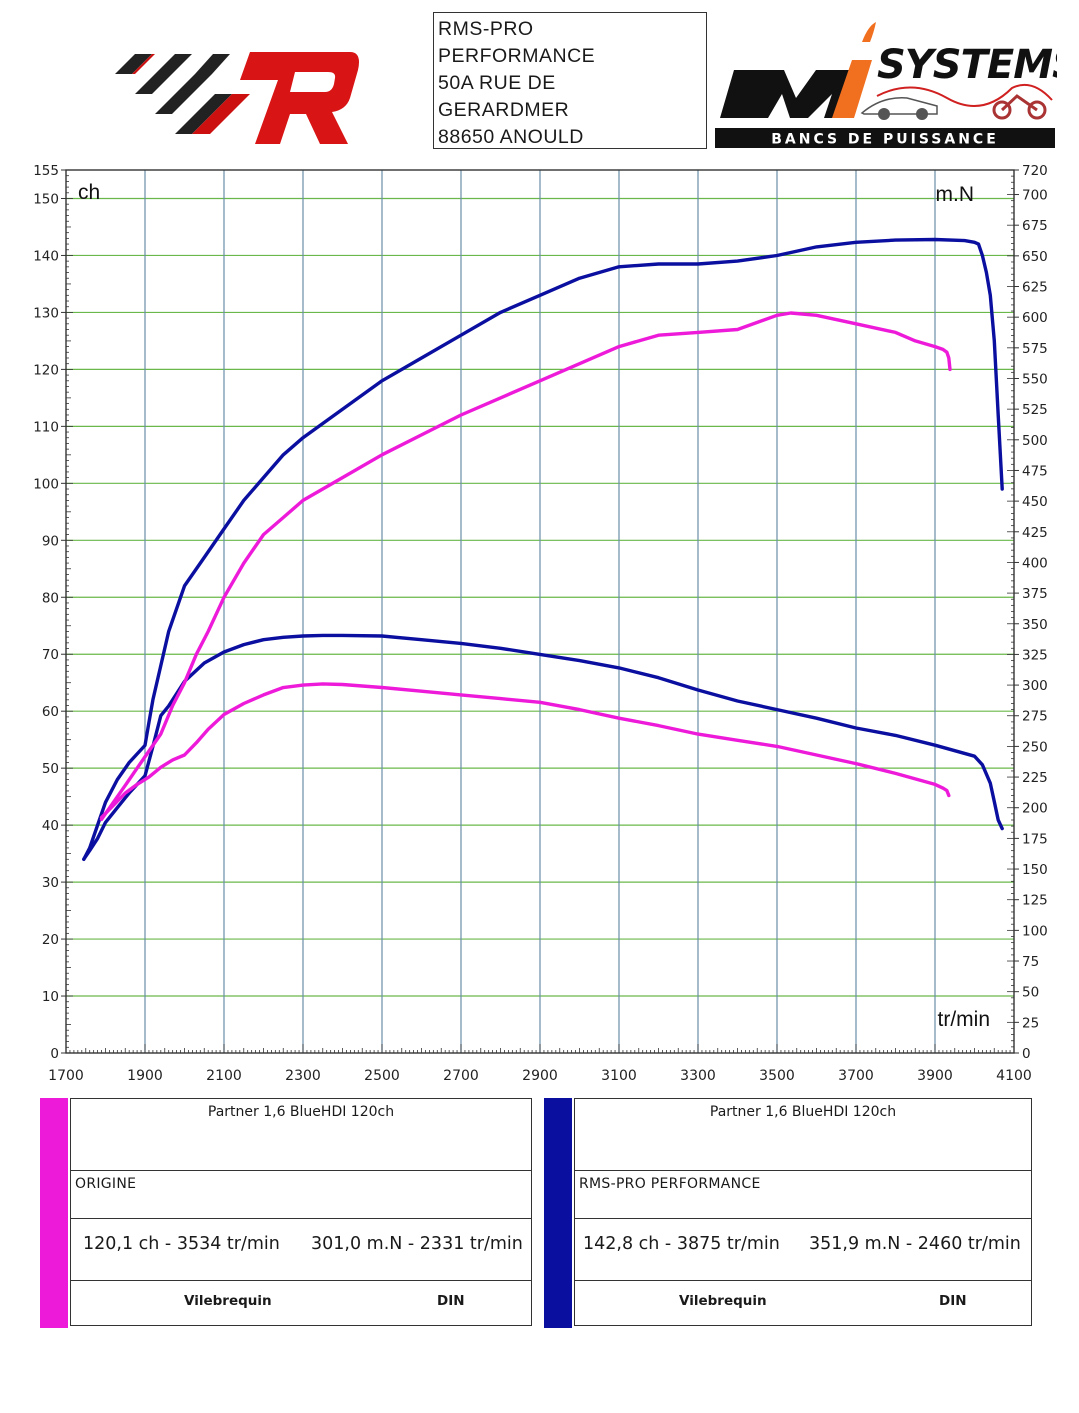 The height and width of the screenshot is (1413, 1079). Describe the element at coordinates (66, 1076) in the screenshot. I see `x-tick-label: 1700` at that location.